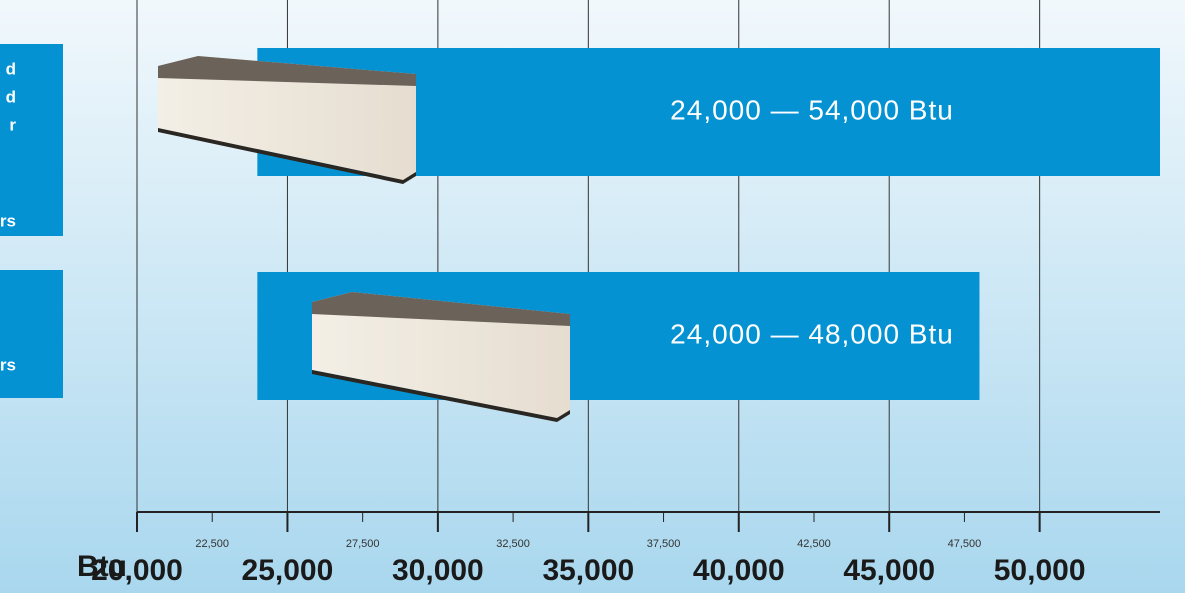 This screenshot has height=593, width=1185. Describe the element at coordinates (212, 544) in the screenshot. I see `minor-tick-label: 22,500` at that location.